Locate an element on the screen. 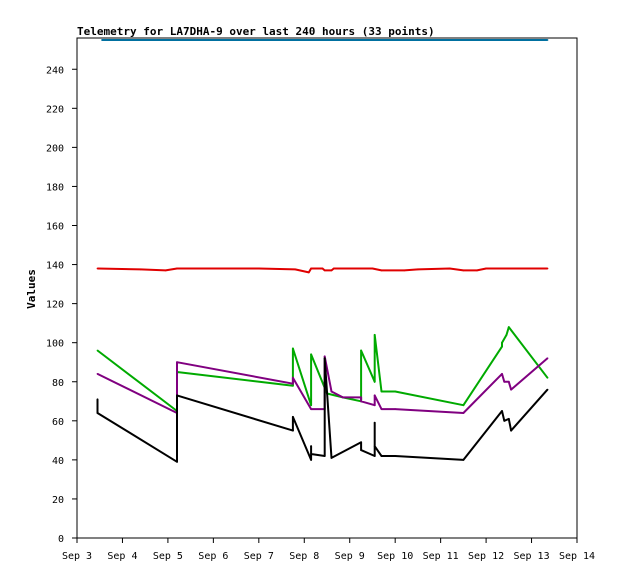 This screenshot has height=579, width=618. x-tick-label: Sep 7 is located at coordinates (259, 556).